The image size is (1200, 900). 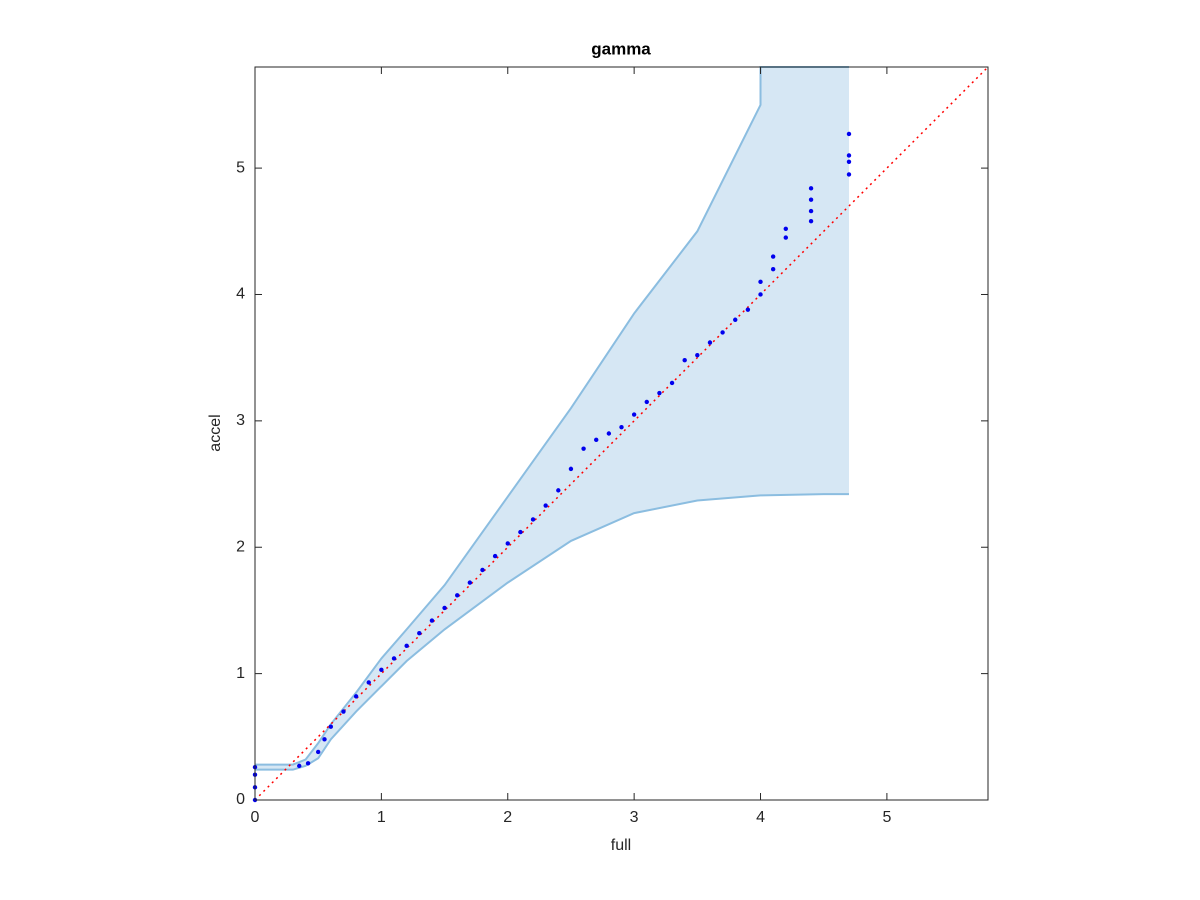 What do you see at coordinates (215, 432) in the screenshot?
I see `y-axis-label: accel` at bounding box center [215, 432].